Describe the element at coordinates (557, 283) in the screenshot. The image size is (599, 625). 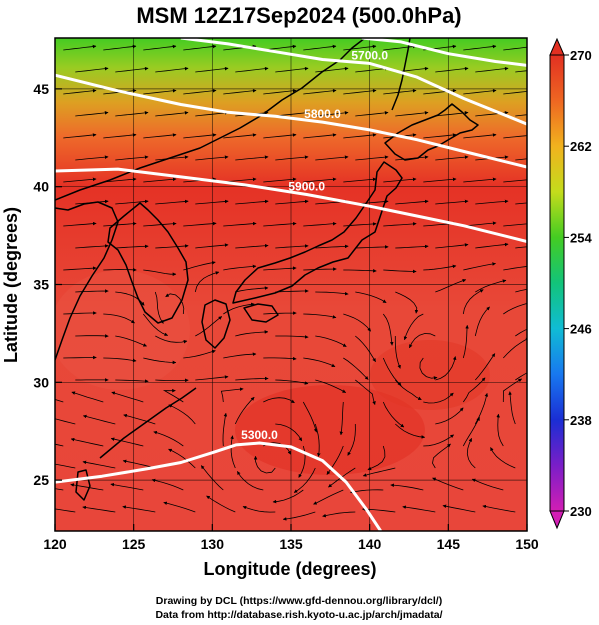
I see `colorbar-gradient` at that location.